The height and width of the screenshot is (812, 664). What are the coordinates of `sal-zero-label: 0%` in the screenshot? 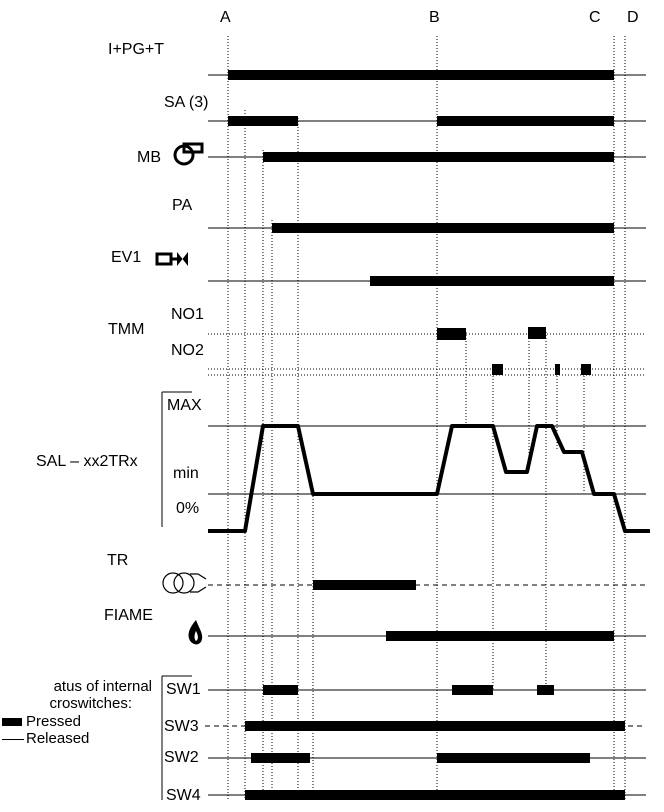 It's located at (187, 508).